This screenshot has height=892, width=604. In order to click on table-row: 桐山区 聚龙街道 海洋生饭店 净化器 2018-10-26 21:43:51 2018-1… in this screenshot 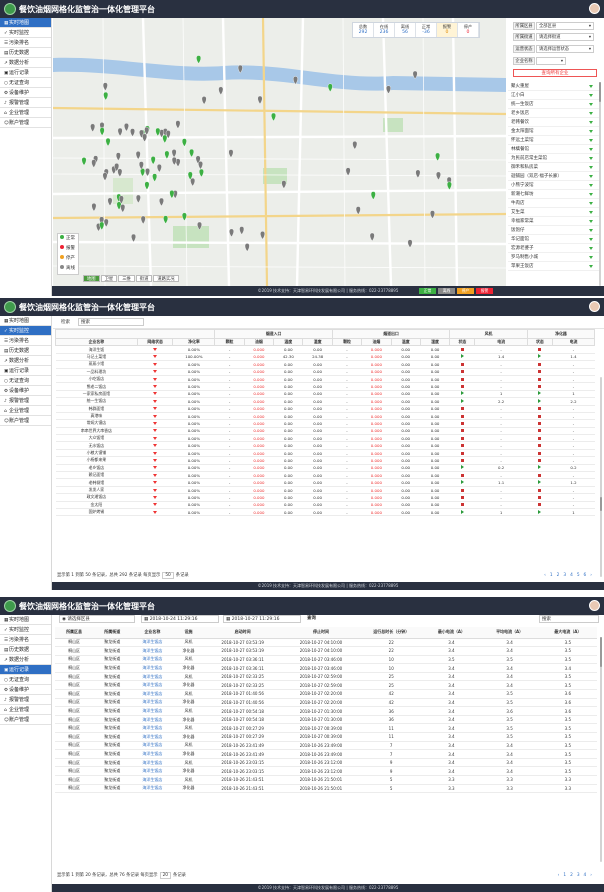, I will do `click(326, 789)`.